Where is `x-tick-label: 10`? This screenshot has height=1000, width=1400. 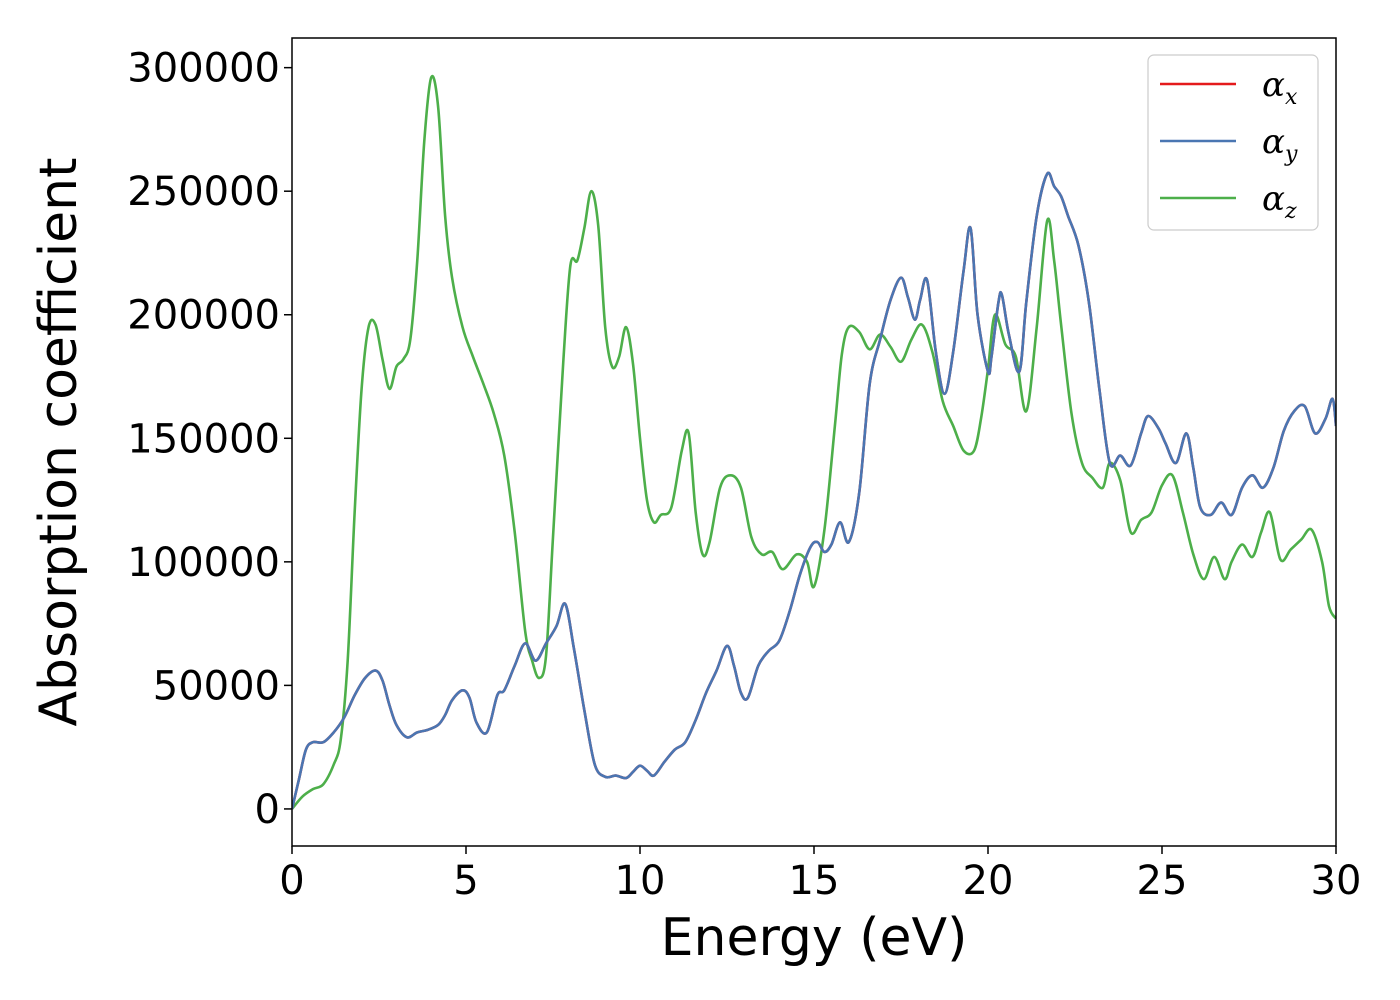 x-tick-label: 10 is located at coordinates (640, 881).